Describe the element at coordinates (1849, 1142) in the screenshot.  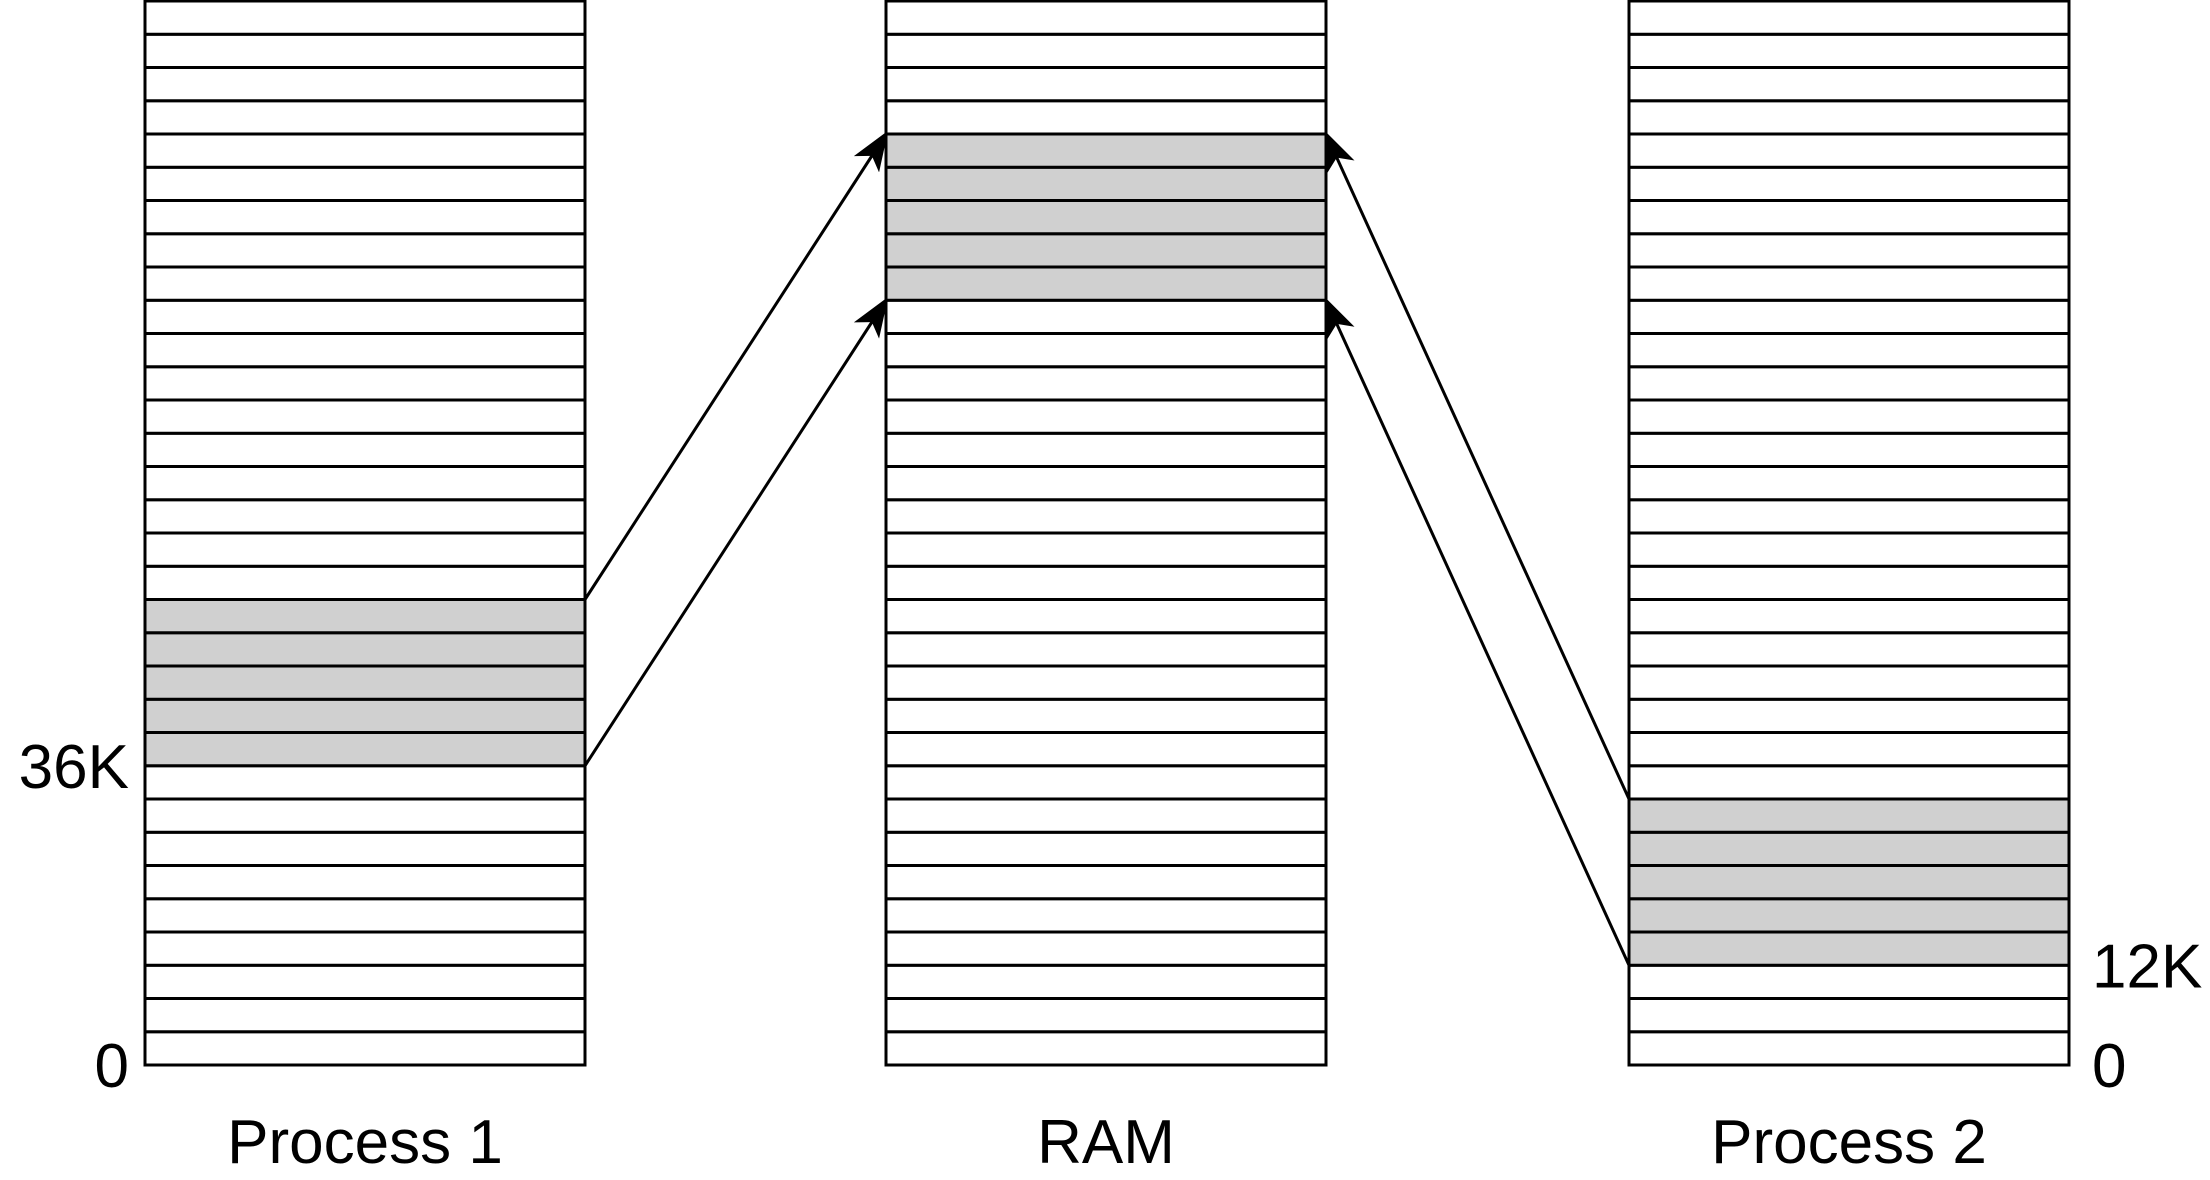
I see `process-2-label: Process 2` at that location.